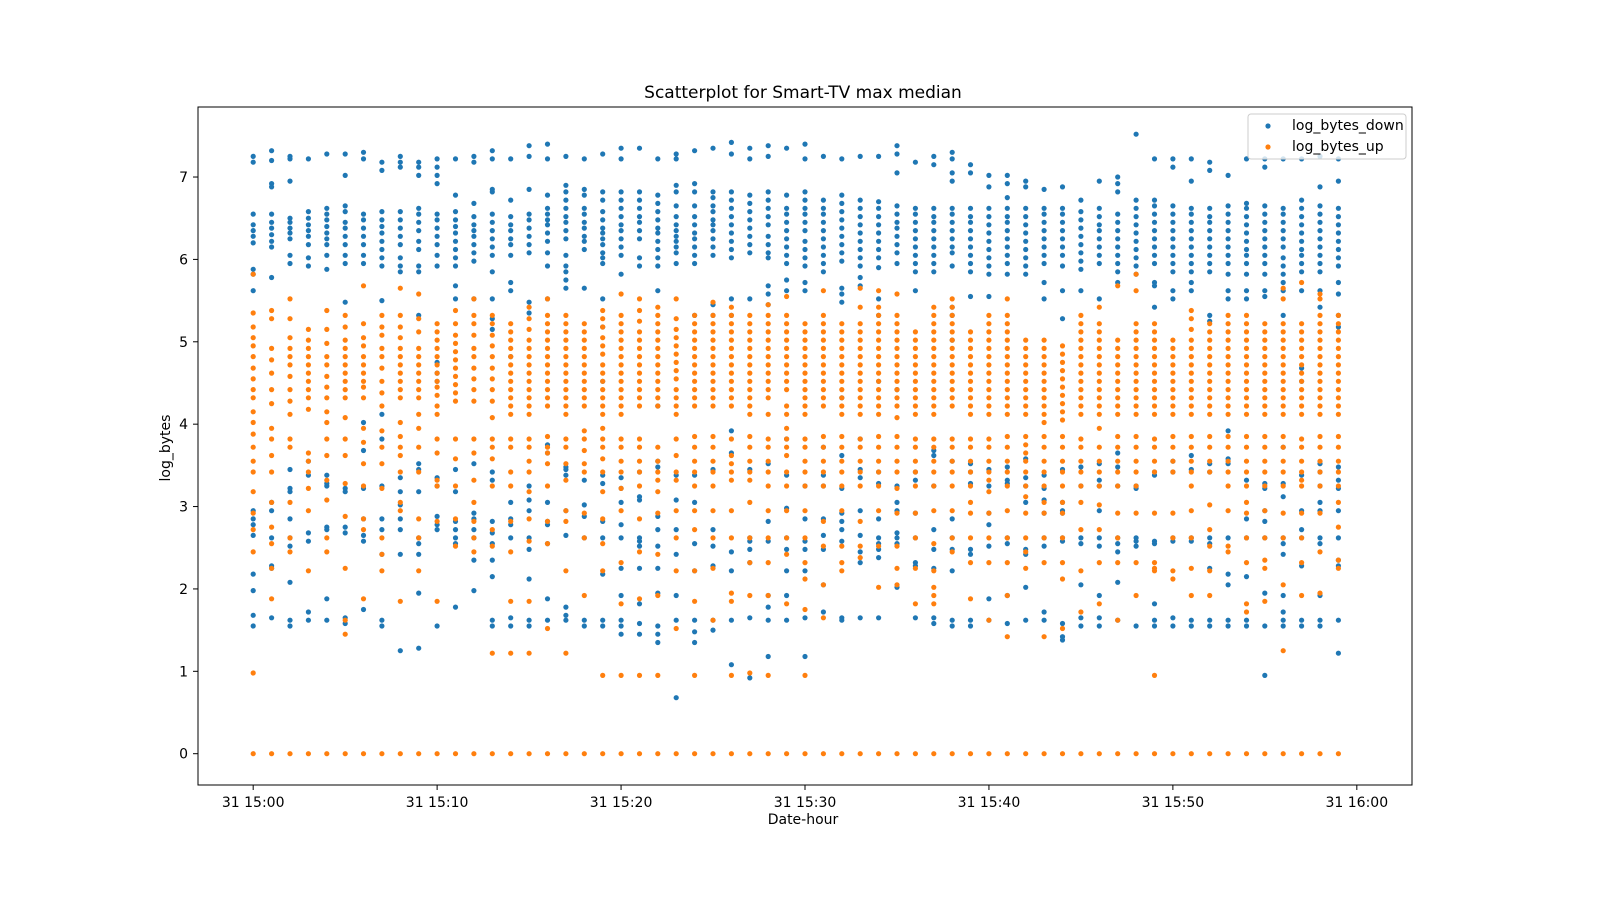 This screenshot has width=1600, height=900. I want to click on legend-label-log-bytes-up: log_bytes_up, so click(1338, 147).